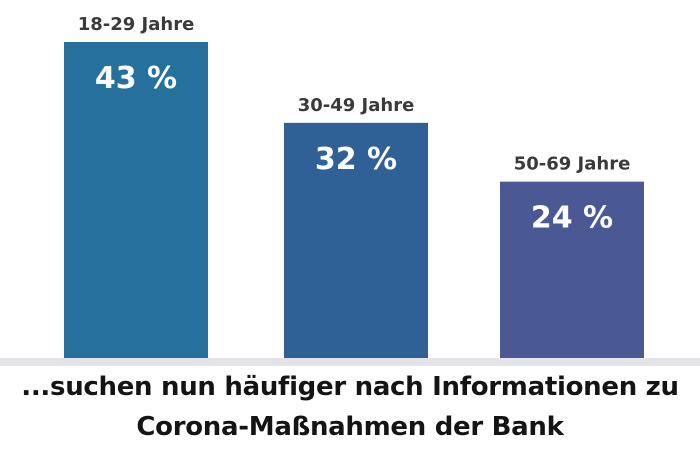 The width and height of the screenshot is (700, 456). What do you see at coordinates (136, 78) in the screenshot?
I see `value-label-1: 43 %` at bounding box center [136, 78].